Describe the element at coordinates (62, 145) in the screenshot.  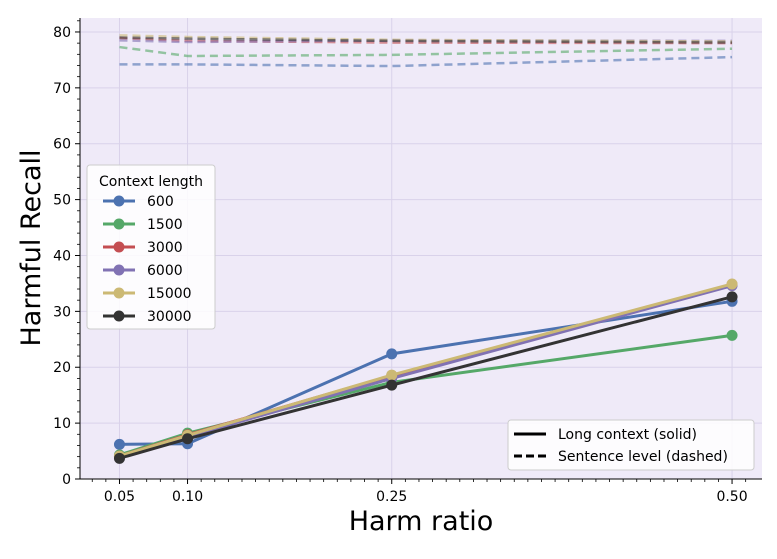
I see `y-tick-label: 60` at that location.